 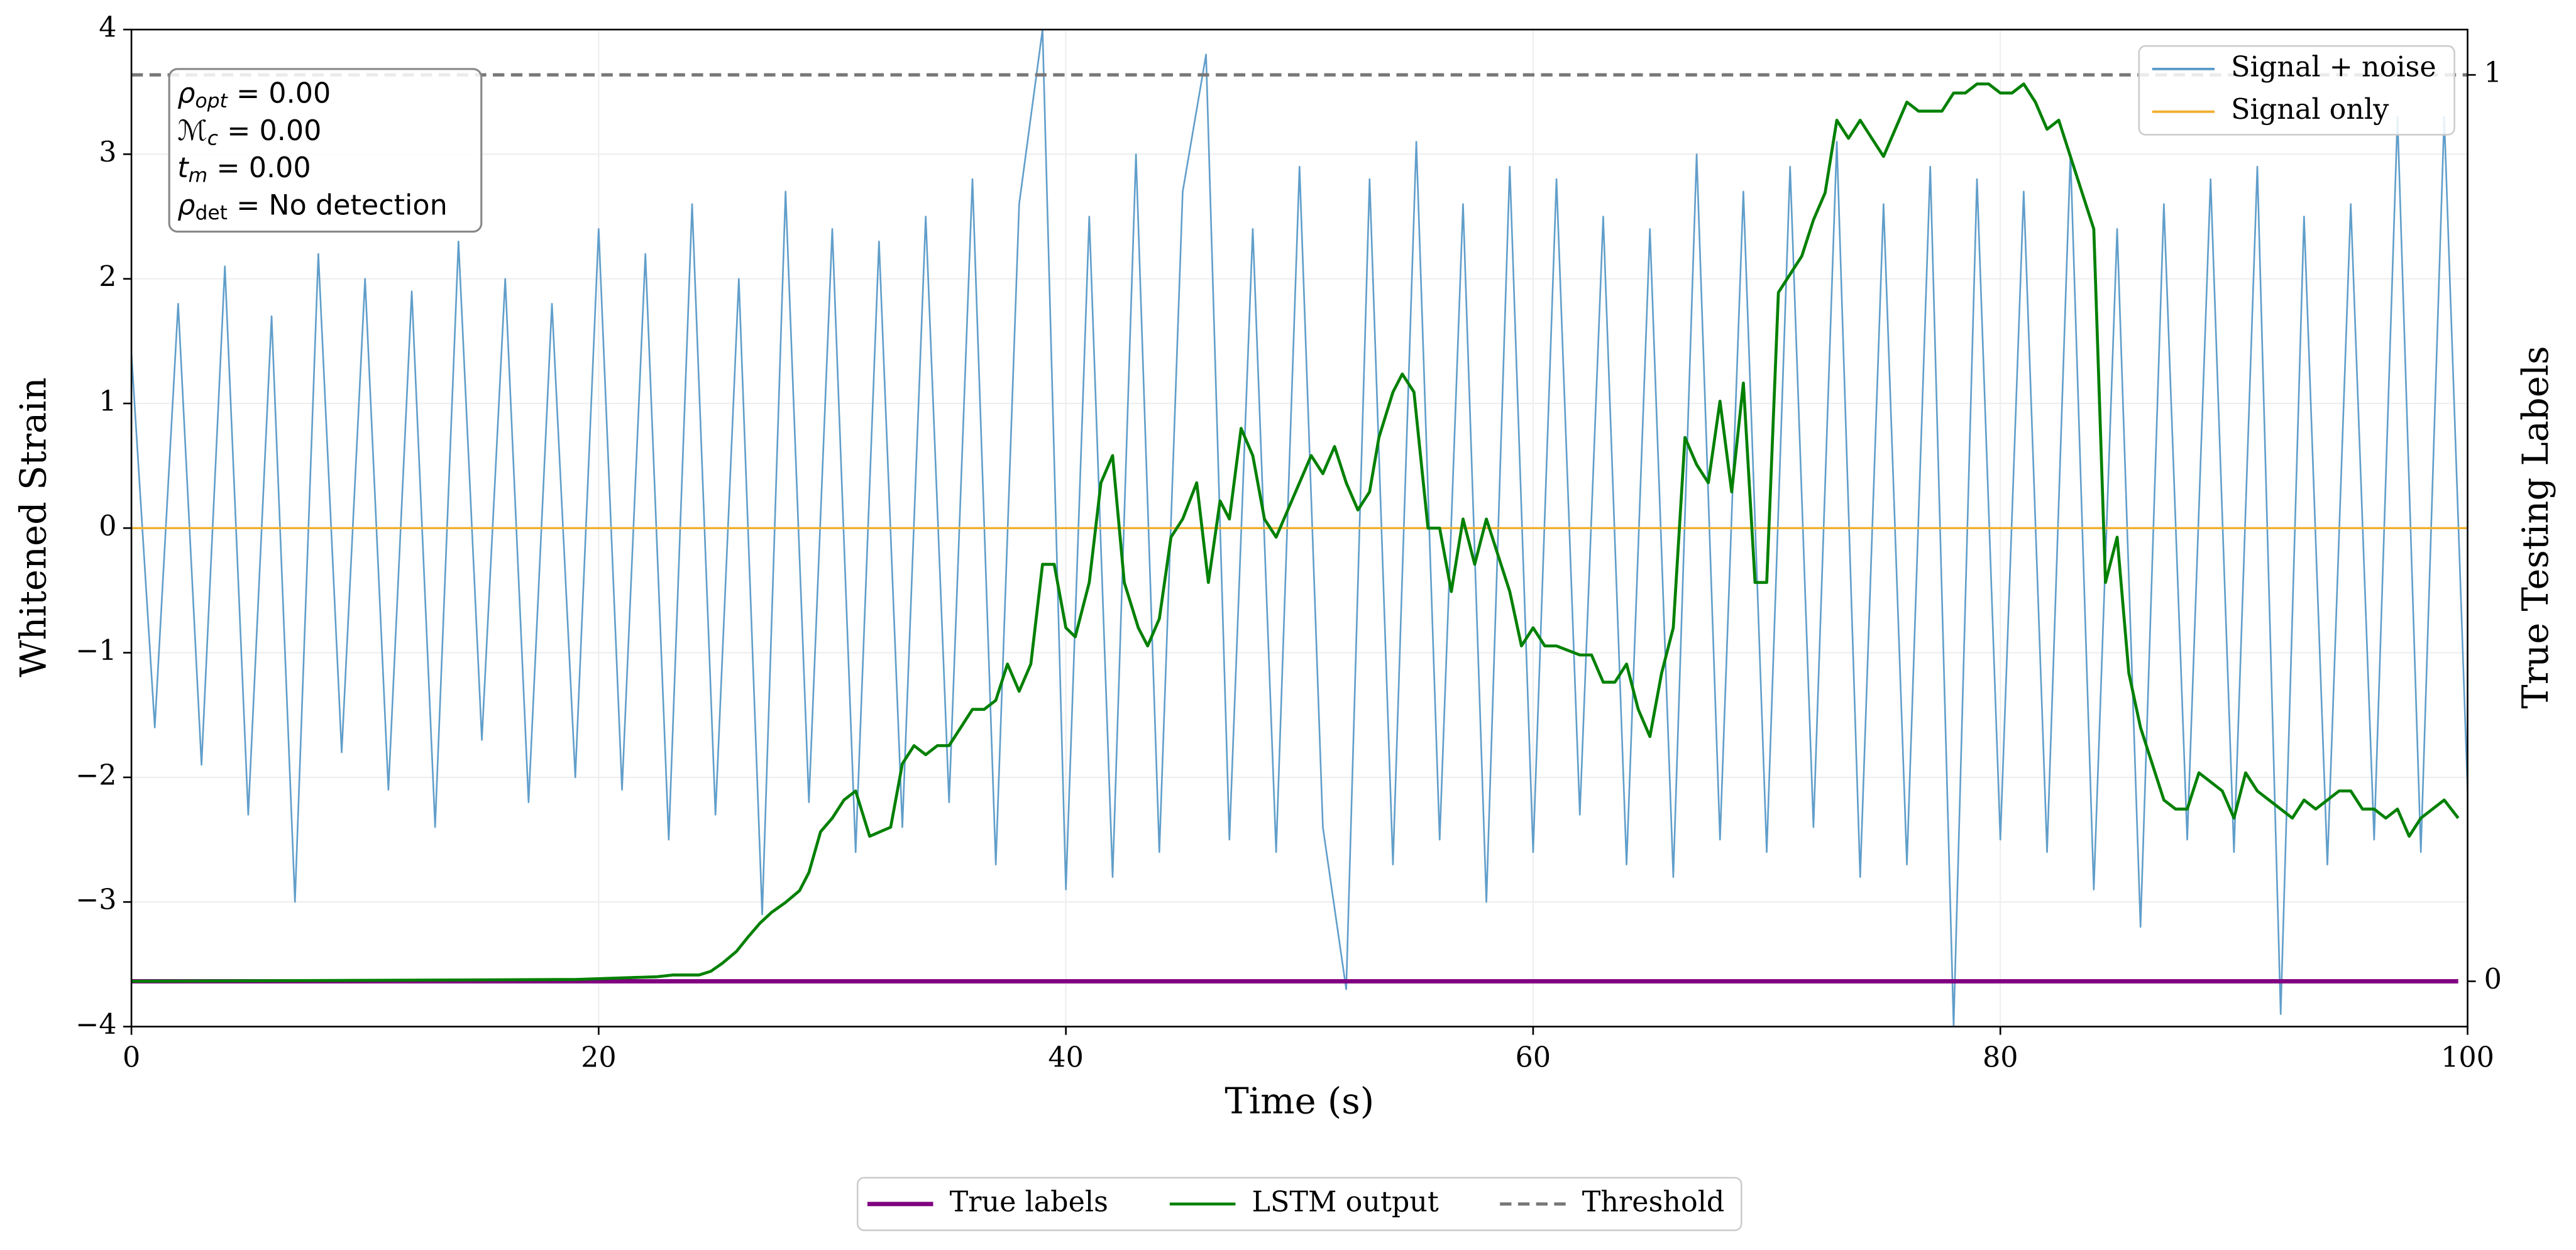 What do you see at coordinates (2467, 1057) in the screenshot?
I see `x-tick-label: 100` at bounding box center [2467, 1057].